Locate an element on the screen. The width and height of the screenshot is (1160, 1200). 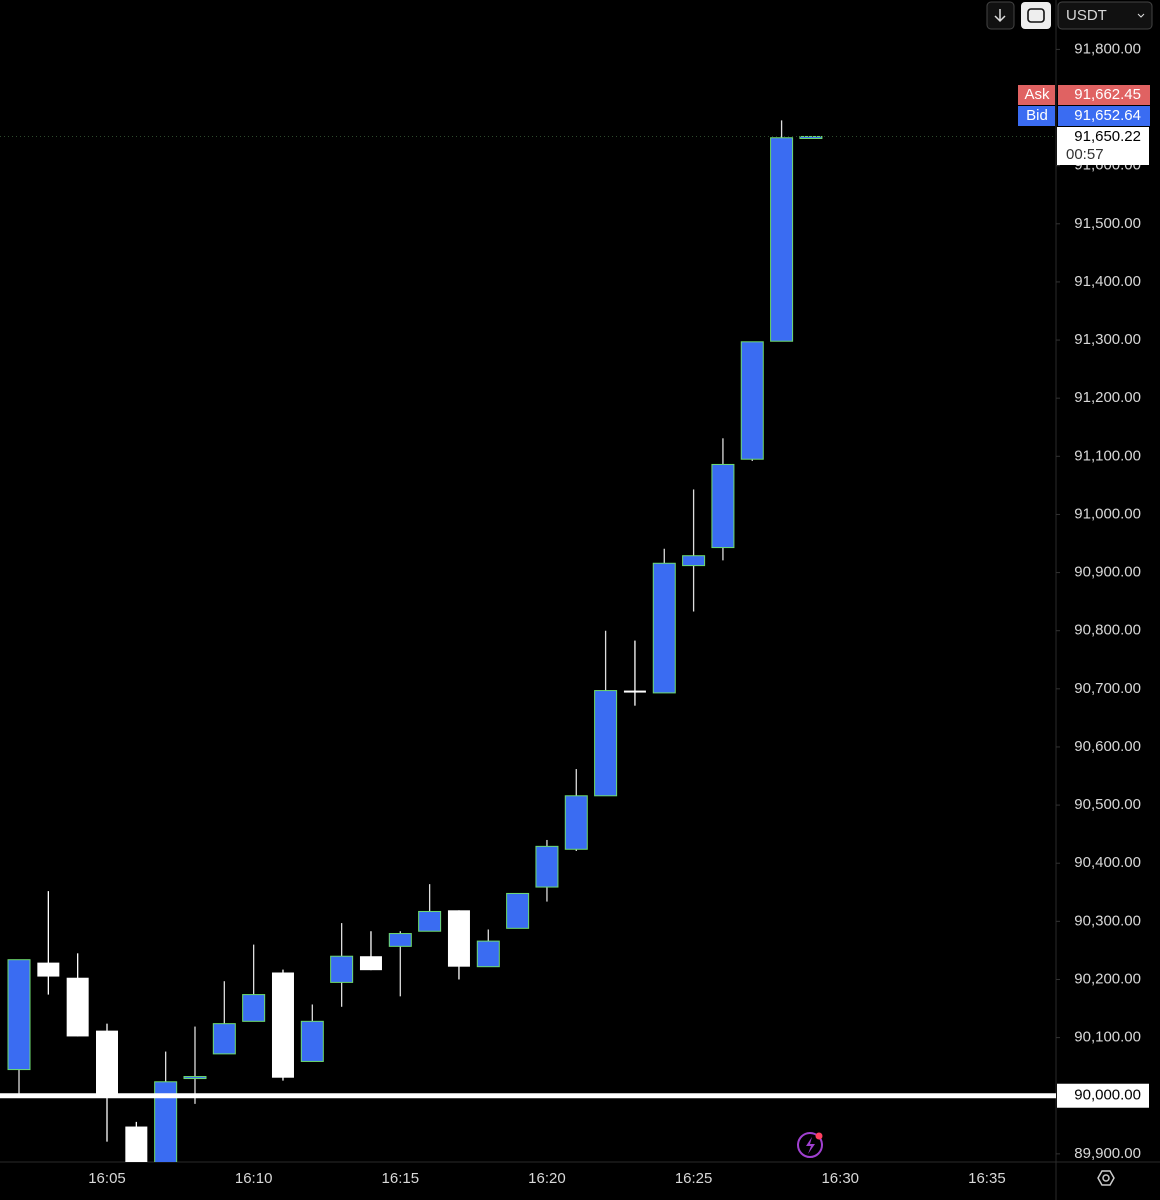
x-tick-label: 16:30 is located at coordinates (840, 1178).